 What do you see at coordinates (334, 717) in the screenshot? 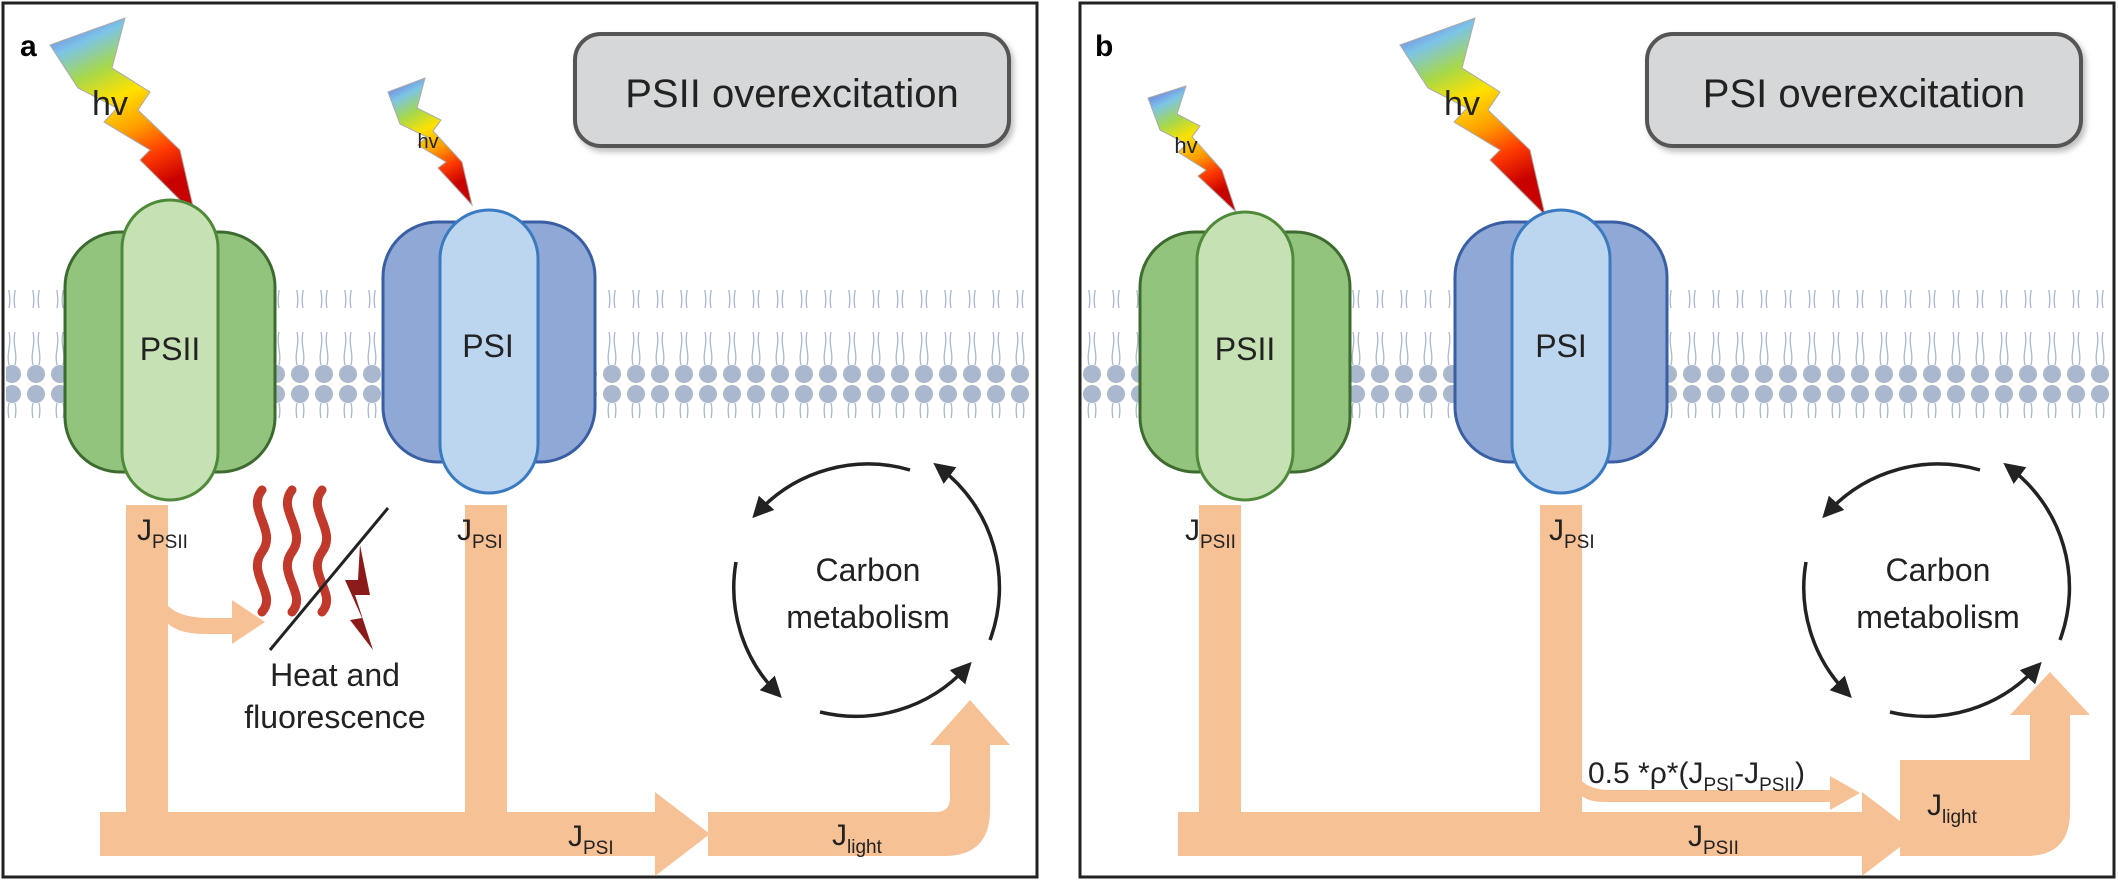
I see `heat-label-line2: fluorescence` at bounding box center [334, 717].